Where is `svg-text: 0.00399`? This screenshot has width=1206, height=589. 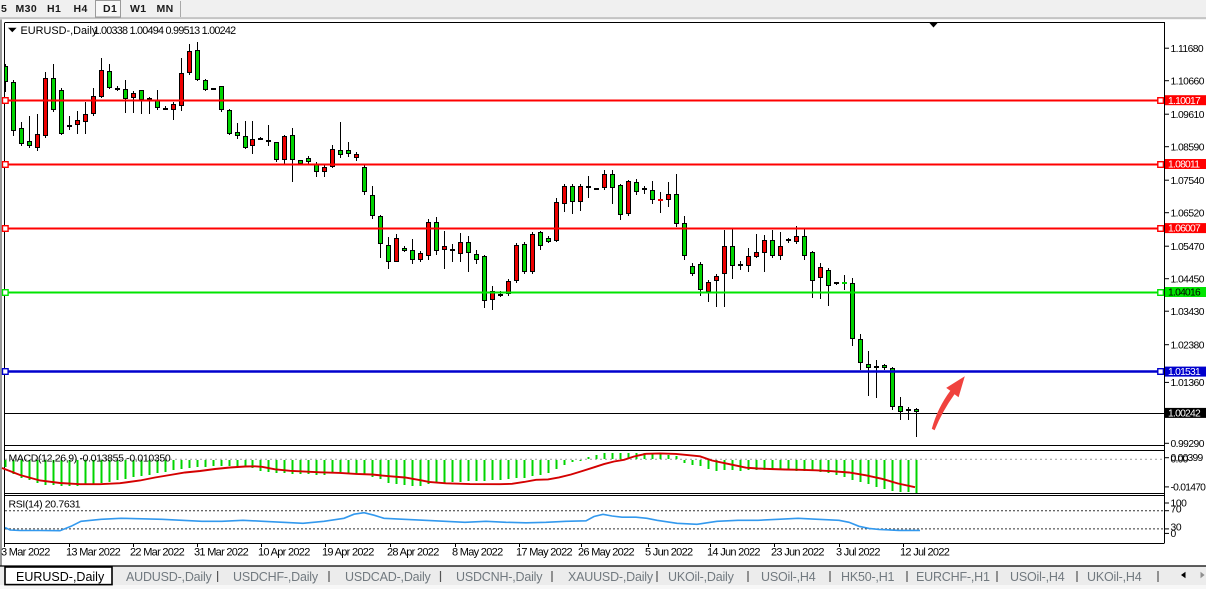
svg-text: 0.00399 is located at coordinates (1187, 458).